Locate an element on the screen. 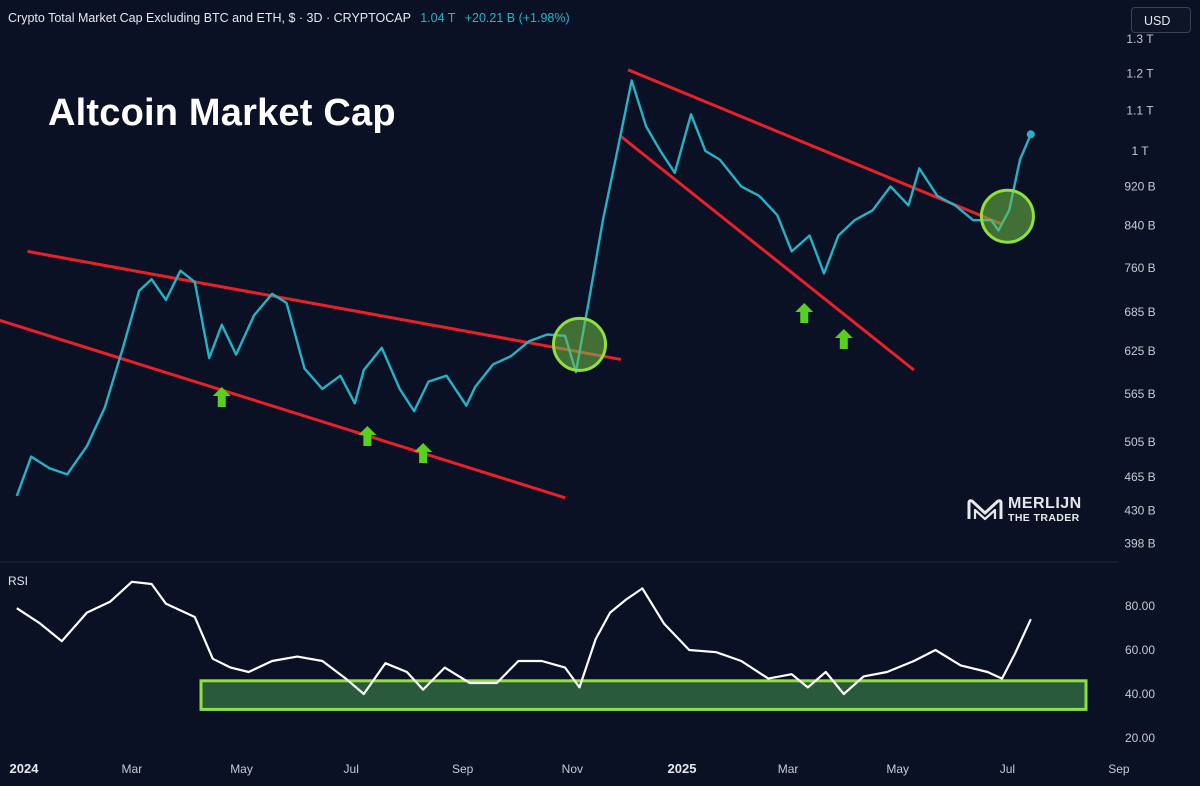 This screenshot has height=786, width=1200. price-axis-tick-label: 398 B is located at coordinates (1139, 543).